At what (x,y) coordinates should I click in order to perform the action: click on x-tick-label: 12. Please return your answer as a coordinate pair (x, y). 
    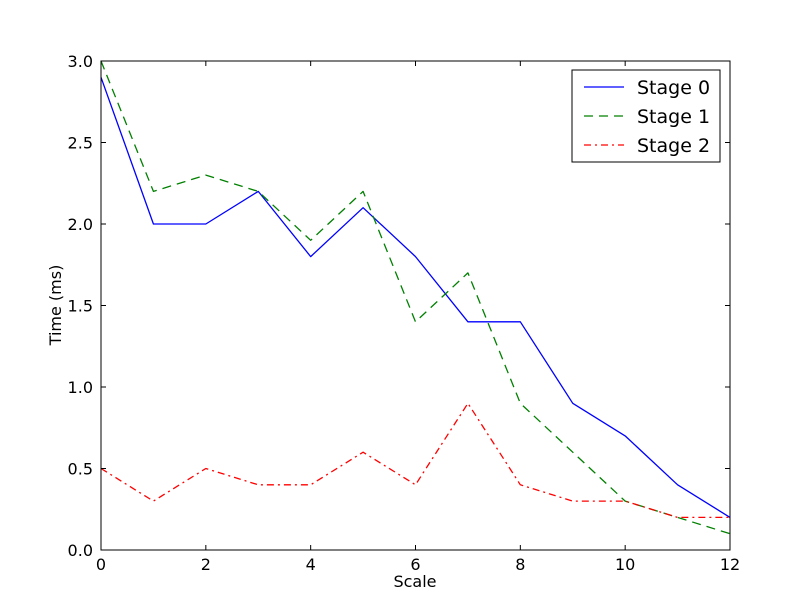
    Looking at the image, I should click on (730, 564).